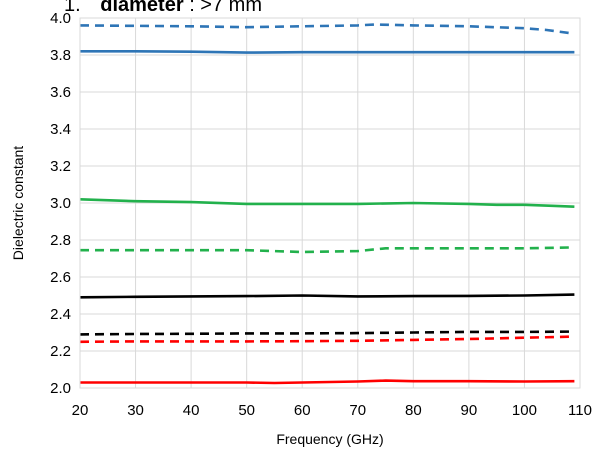  Describe the element at coordinates (60, 55) in the screenshot. I see `y-tick-label: 3.8` at that location.